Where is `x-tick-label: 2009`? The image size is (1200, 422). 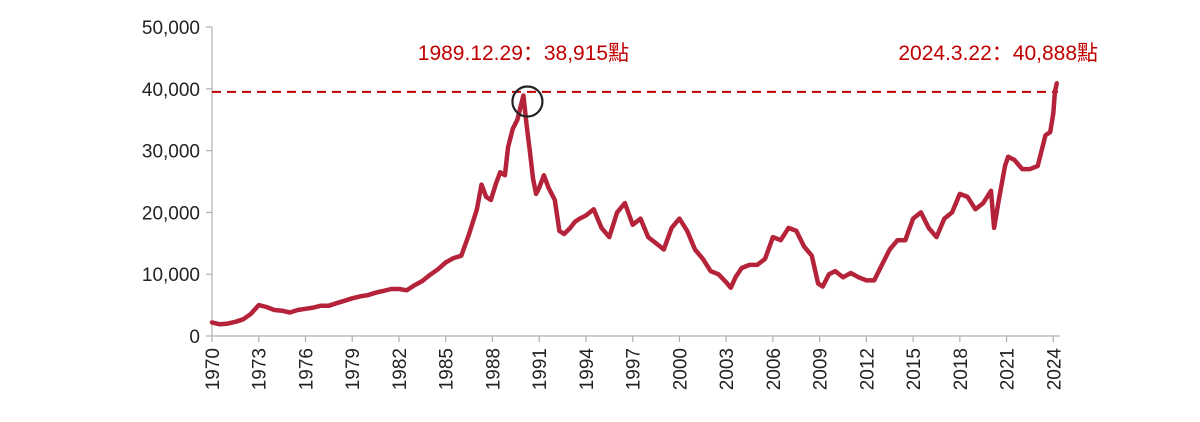
x-tick-label: 2009 is located at coordinates (821, 369).